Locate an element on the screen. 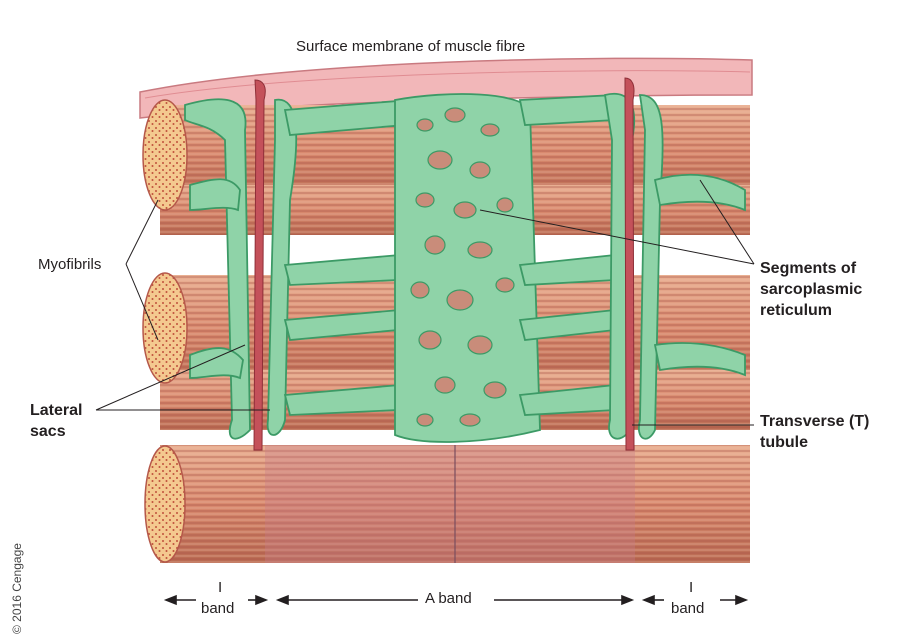 The image size is (907, 634). label-sr-line1: Segments of is located at coordinates (808, 268).